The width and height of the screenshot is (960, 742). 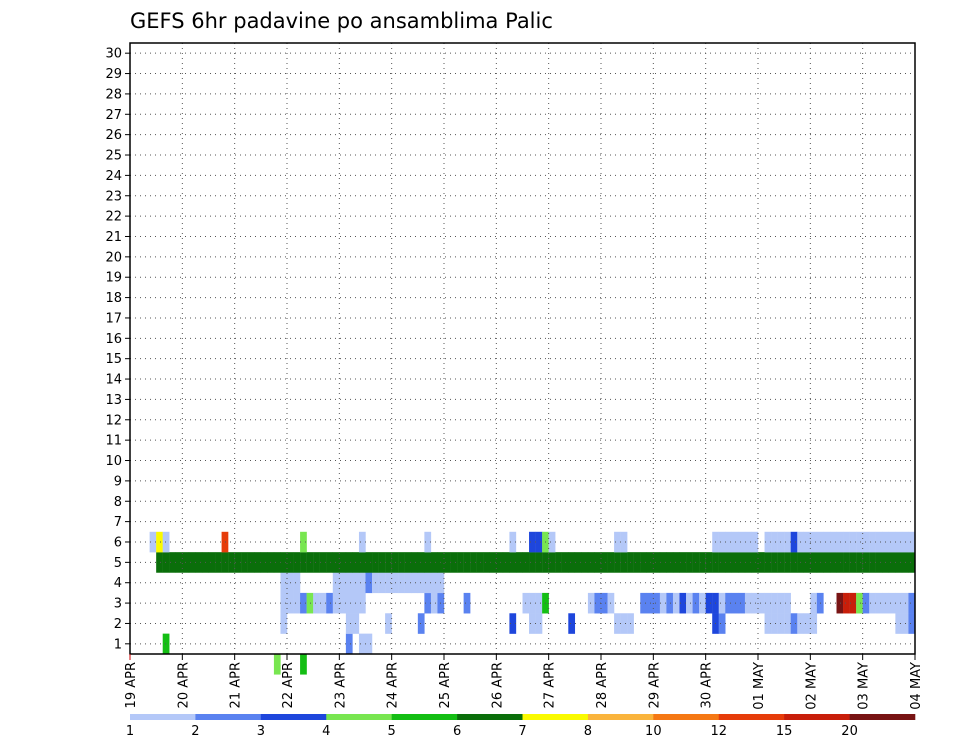 What do you see at coordinates (118, 644) in the screenshot?
I see `y-tick-label: 1` at bounding box center [118, 644].